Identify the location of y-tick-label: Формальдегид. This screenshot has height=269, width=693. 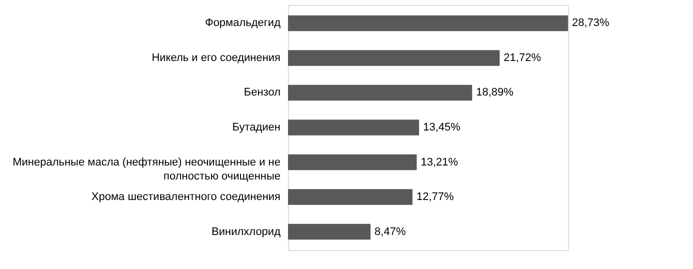
(243, 23).